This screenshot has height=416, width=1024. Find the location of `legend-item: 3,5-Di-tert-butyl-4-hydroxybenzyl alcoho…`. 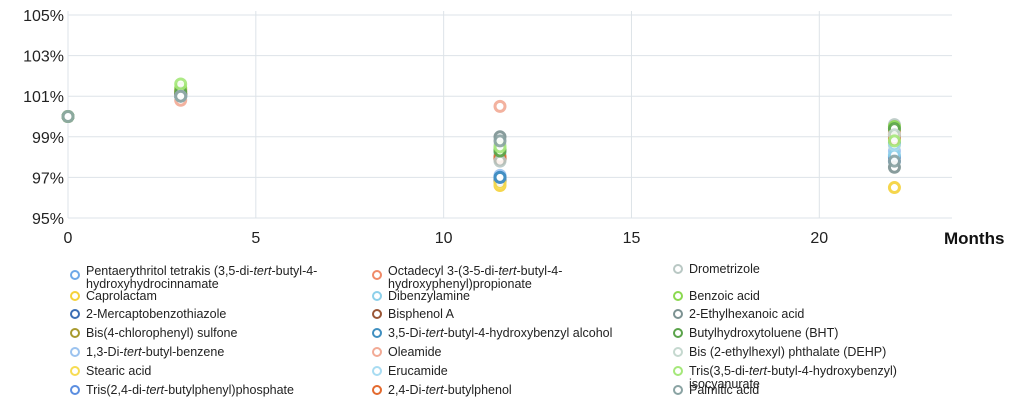

legend-item: 3,5-Di-tert-butyl-4-hydroxybenzyl alcoho… is located at coordinates (517, 333).